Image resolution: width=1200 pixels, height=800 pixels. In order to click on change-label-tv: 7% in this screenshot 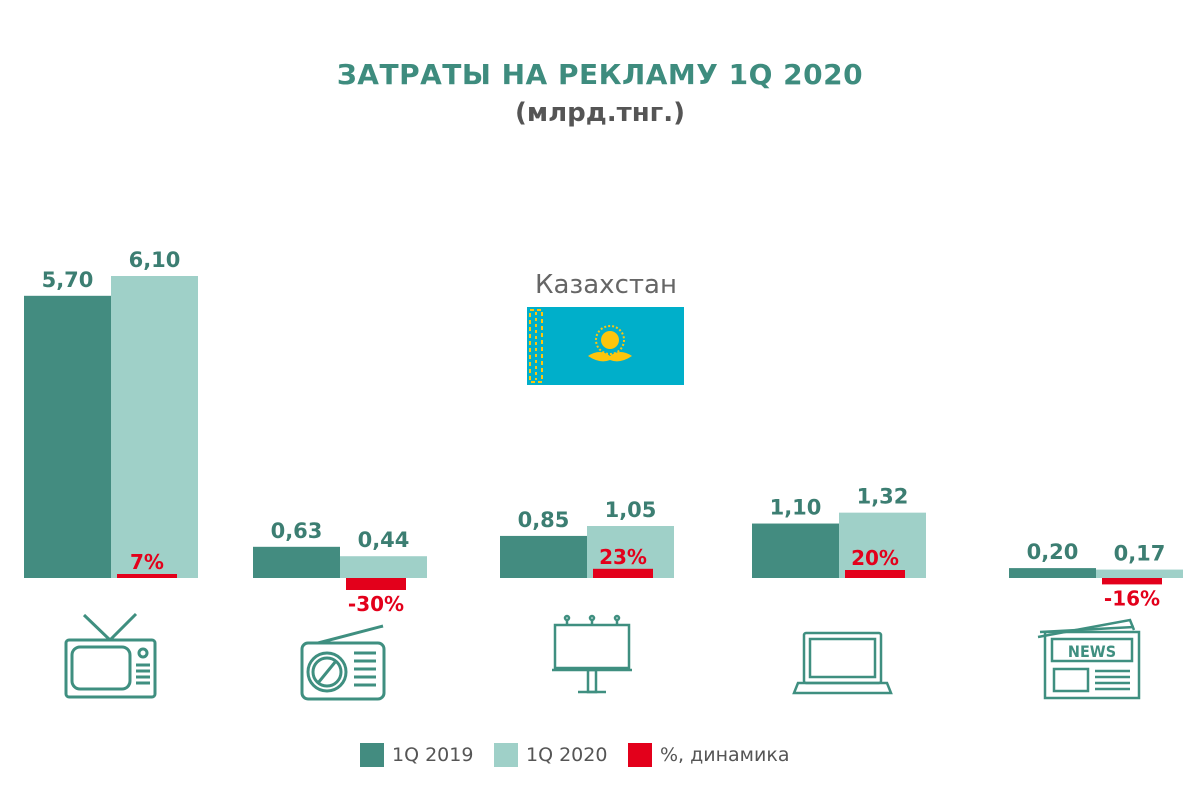, I will do `click(147, 562)`.